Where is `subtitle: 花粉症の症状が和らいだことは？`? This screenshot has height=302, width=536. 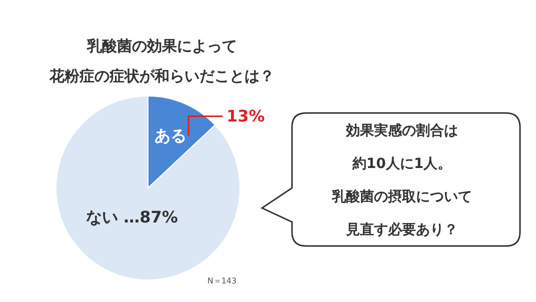 subtitle: 花粉症の症状が和らいだことは？ is located at coordinates (162, 76).